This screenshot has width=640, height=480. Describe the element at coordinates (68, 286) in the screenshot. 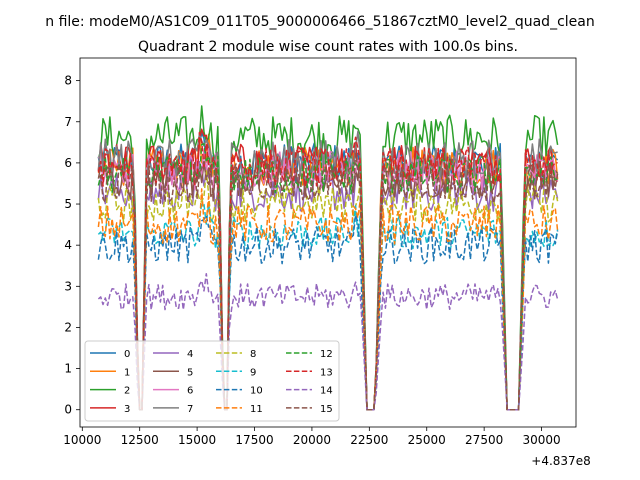

I see `y-tick-label: 3` at that location.